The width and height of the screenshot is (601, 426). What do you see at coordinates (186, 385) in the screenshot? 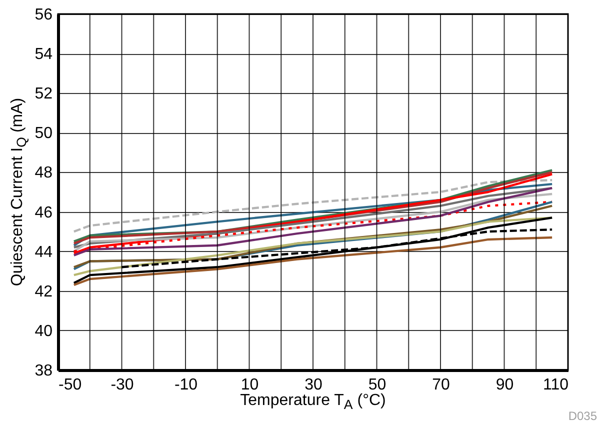
I see `x-tick-label: -10` at bounding box center [186, 385].